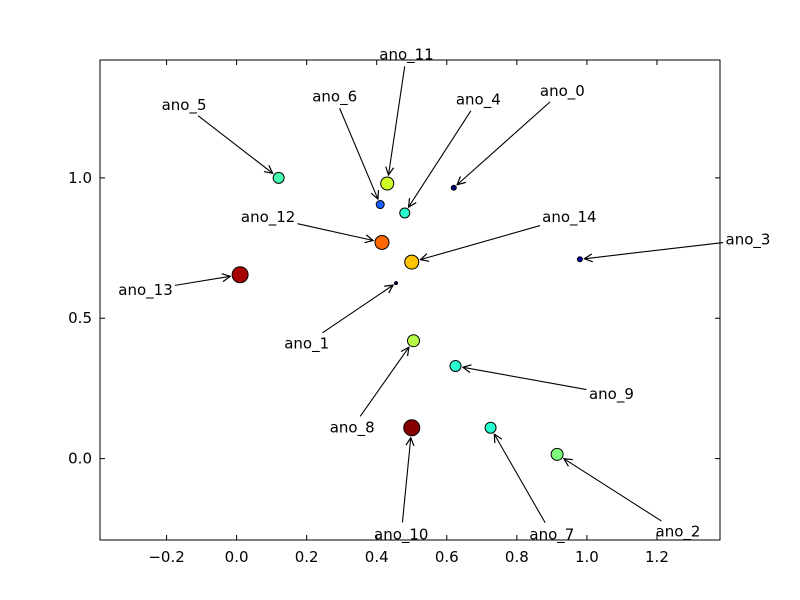  I want to click on annotation-label: ano_2, so click(678, 532).